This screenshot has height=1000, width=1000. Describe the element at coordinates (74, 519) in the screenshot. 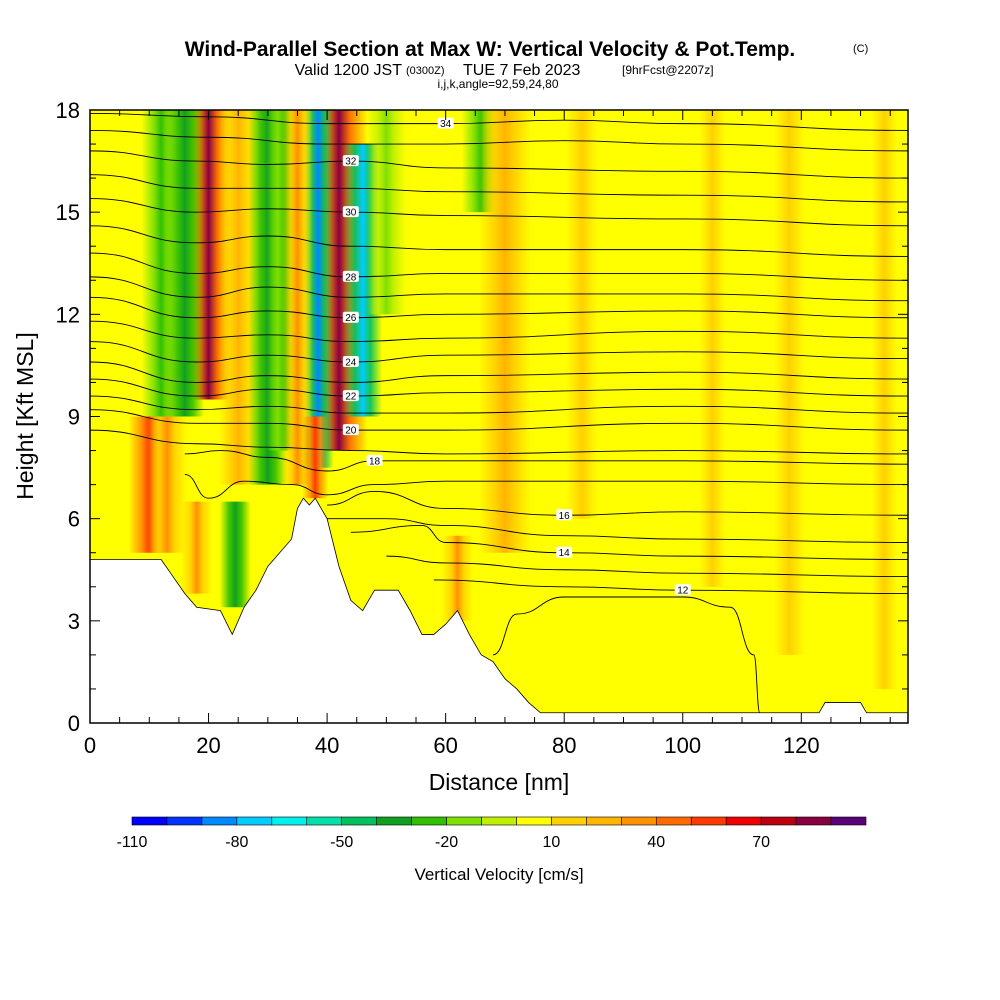

I see `y-tick-label: 6` at that location.